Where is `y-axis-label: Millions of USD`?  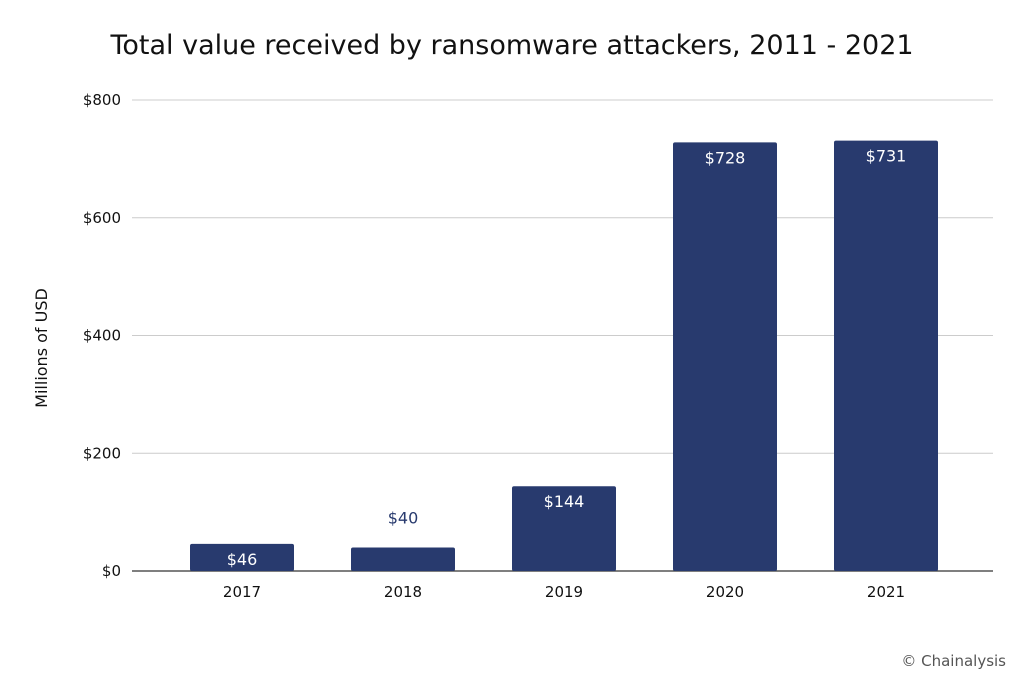 y-axis-label: Millions of USD is located at coordinates (41, 348).